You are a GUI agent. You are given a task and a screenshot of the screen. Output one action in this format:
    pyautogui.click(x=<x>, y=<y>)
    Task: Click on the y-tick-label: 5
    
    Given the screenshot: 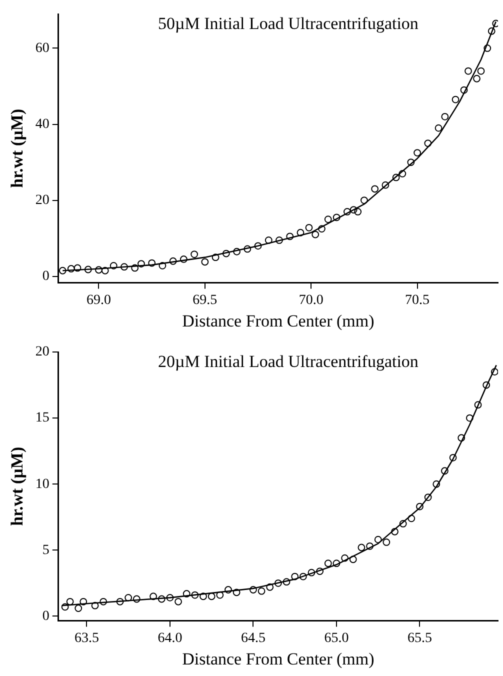 What is the action you would take?
    pyautogui.click(x=46, y=550)
    